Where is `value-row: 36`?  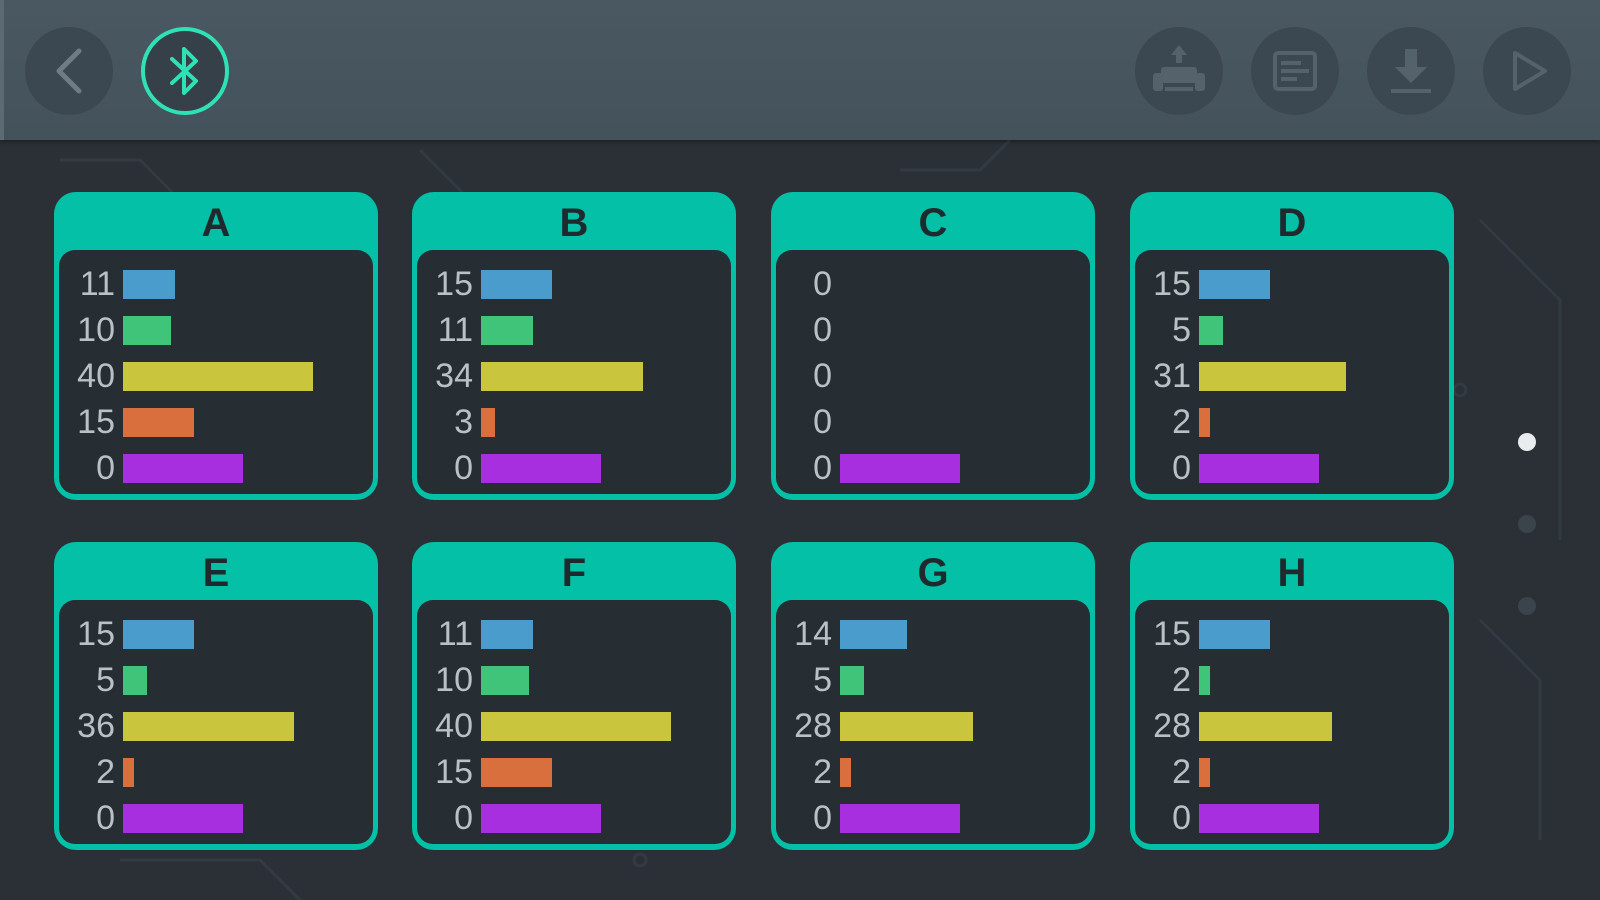
value-row: 36 is located at coordinates (216, 726).